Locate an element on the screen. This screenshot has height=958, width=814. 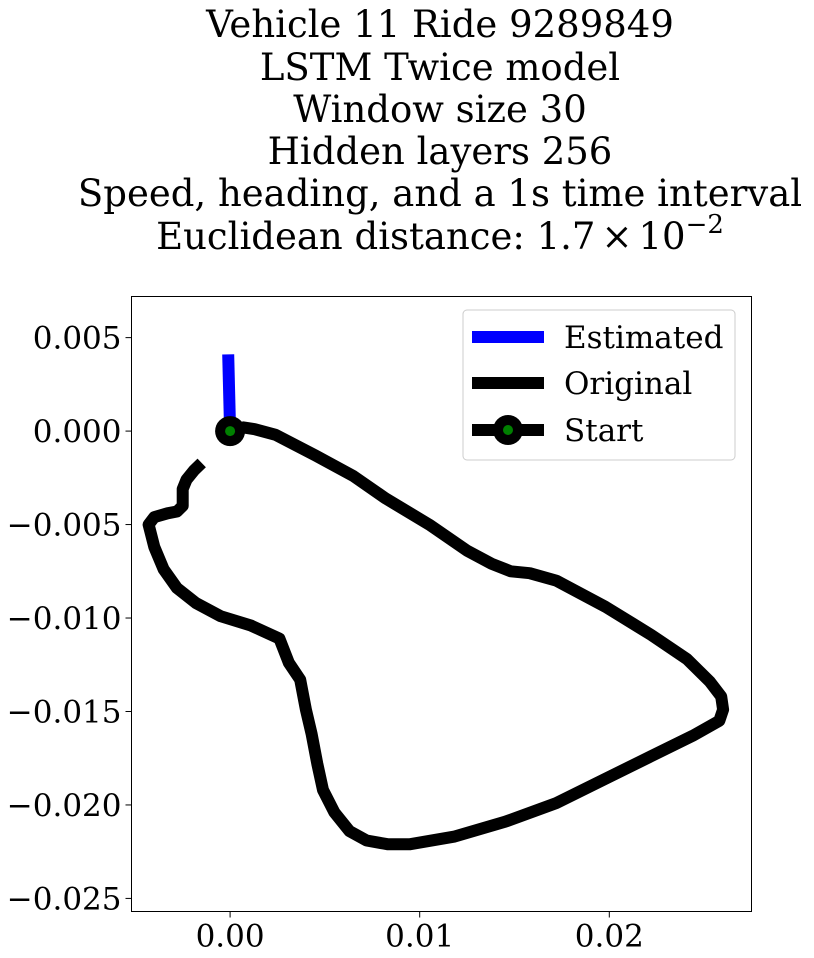
legend-marker-start-center is located at coordinates (508, 430).